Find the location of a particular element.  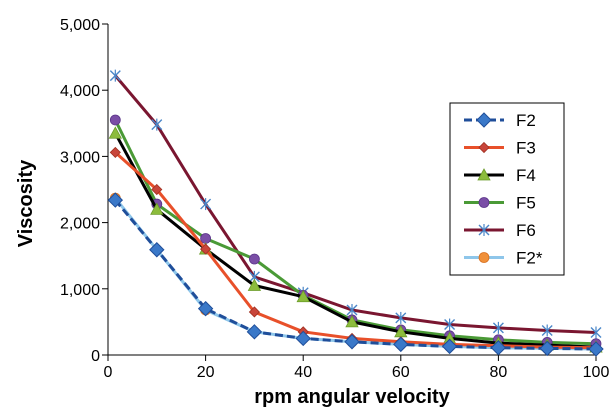

x-tick-label: 40 is located at coordinates (303, 372).